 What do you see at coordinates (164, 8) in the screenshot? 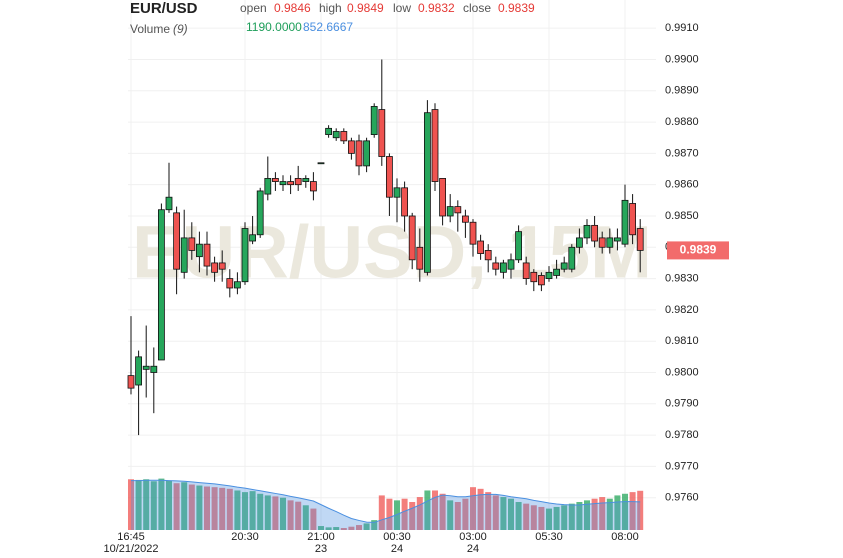
I see `chart-title: EUR/USD` at bounding box center [164, 8].